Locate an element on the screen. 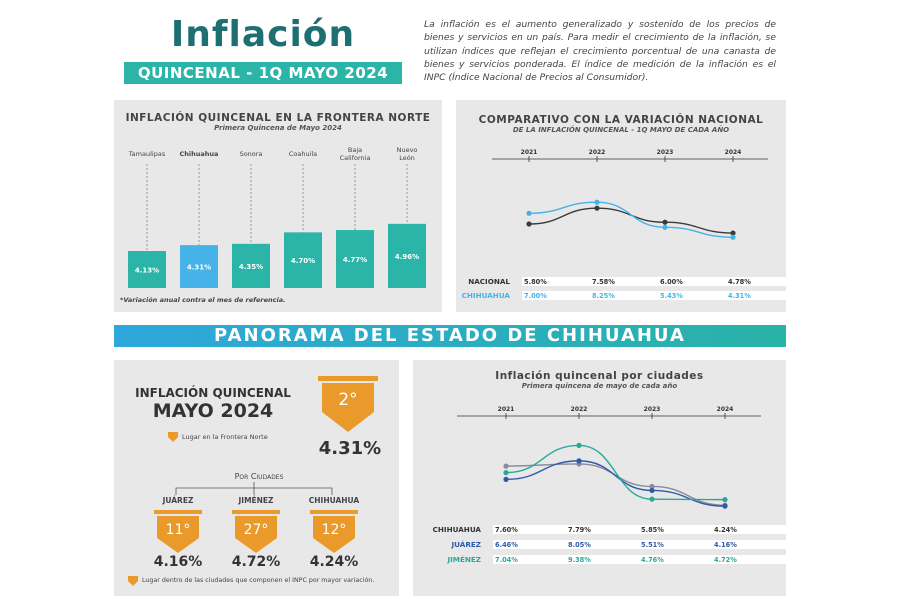 This screenshot has height=599, width=898. city-value: 4.72% is located at coordinates (256, 562).